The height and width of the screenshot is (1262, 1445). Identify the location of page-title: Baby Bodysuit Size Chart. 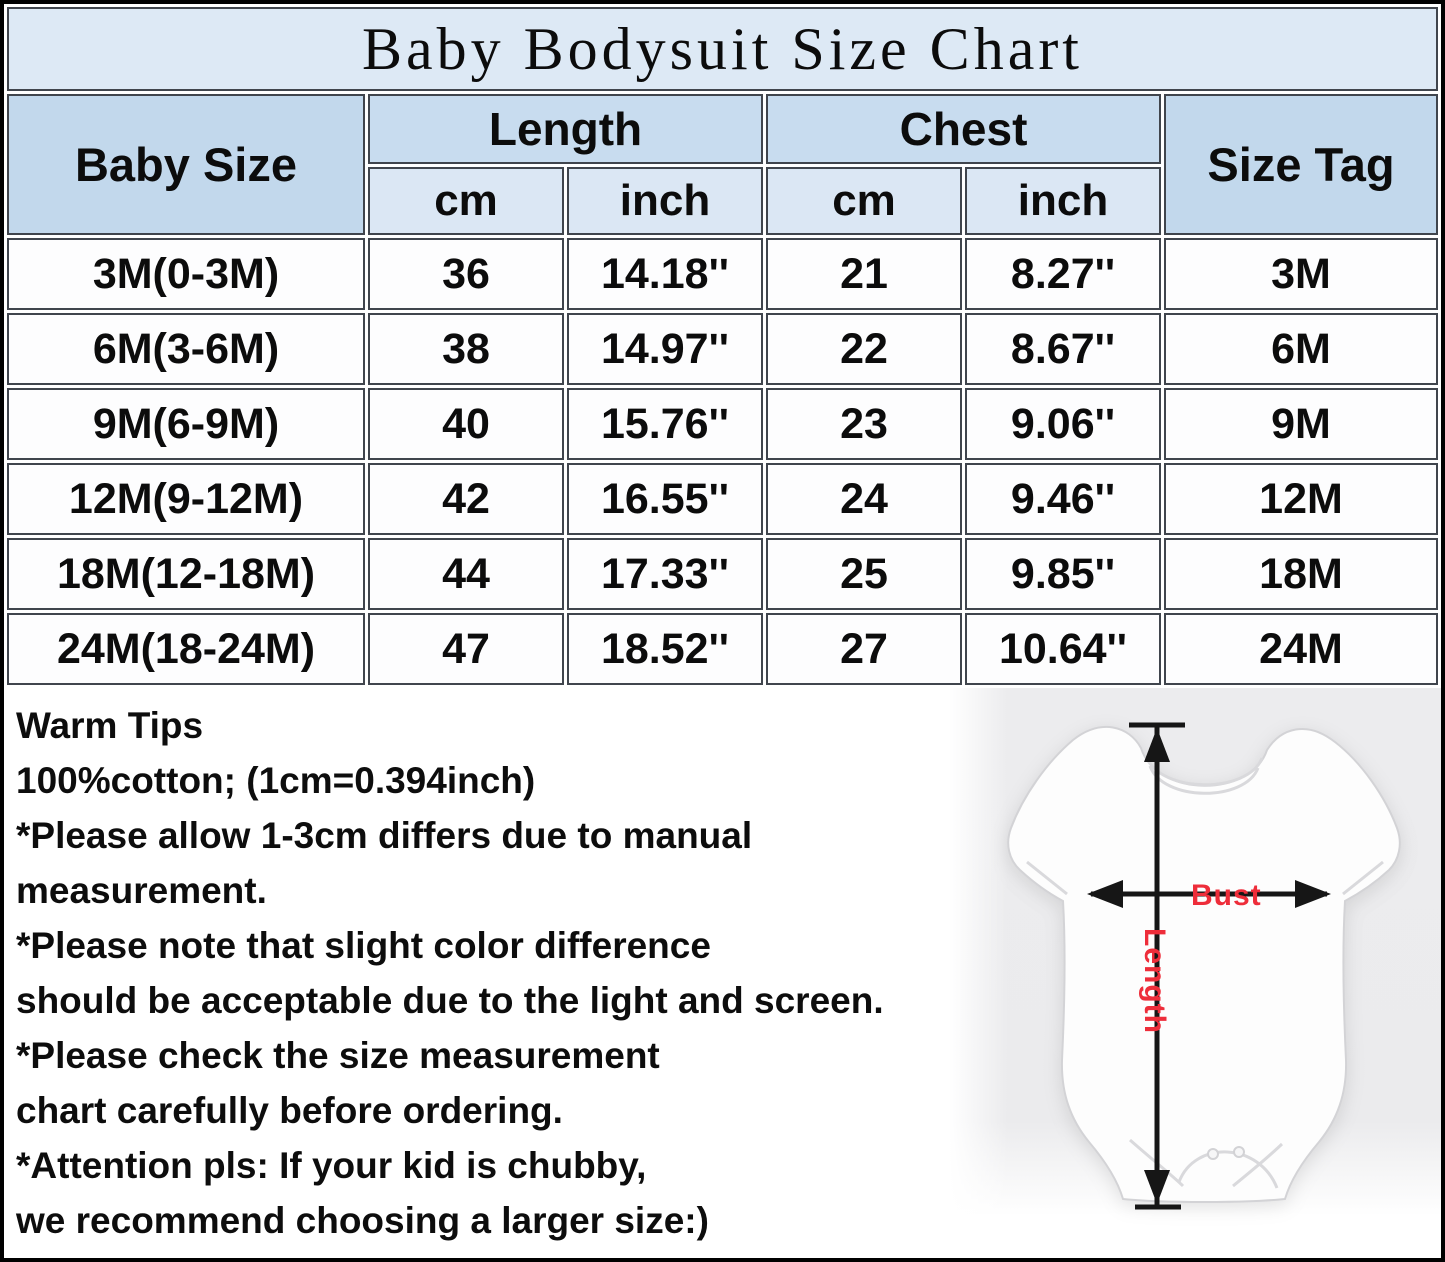
(722, 49).